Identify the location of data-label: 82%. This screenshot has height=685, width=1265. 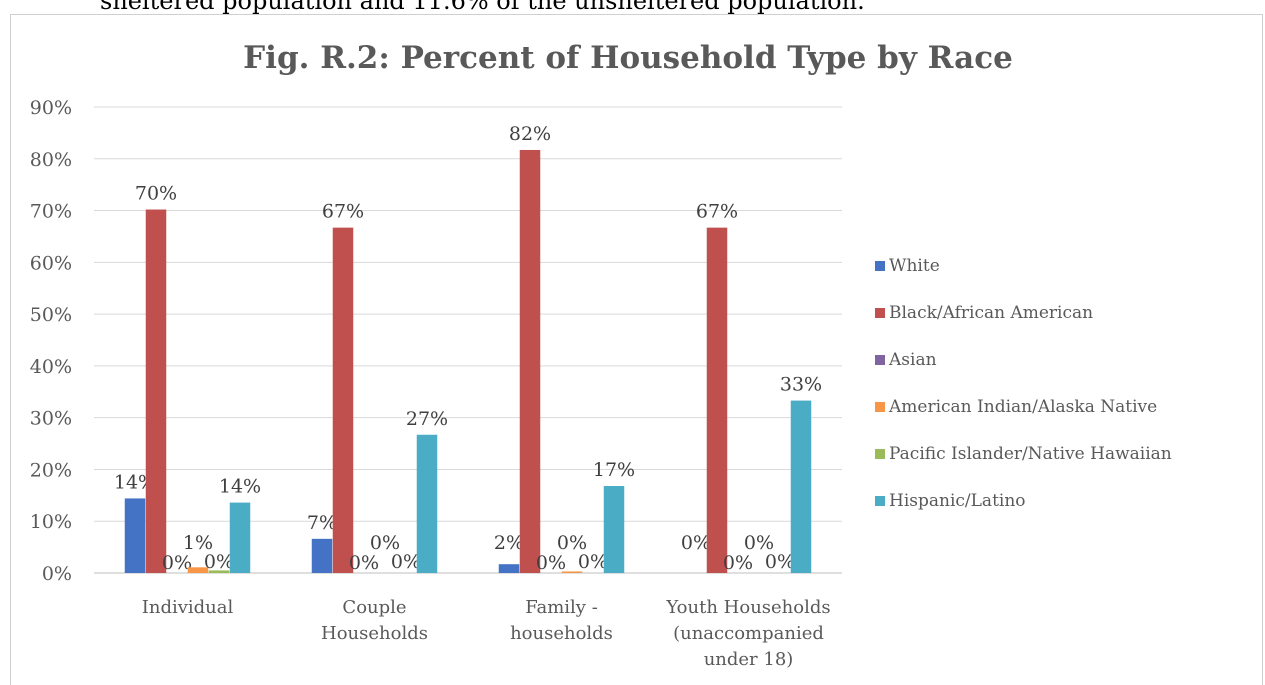
(530, 134).